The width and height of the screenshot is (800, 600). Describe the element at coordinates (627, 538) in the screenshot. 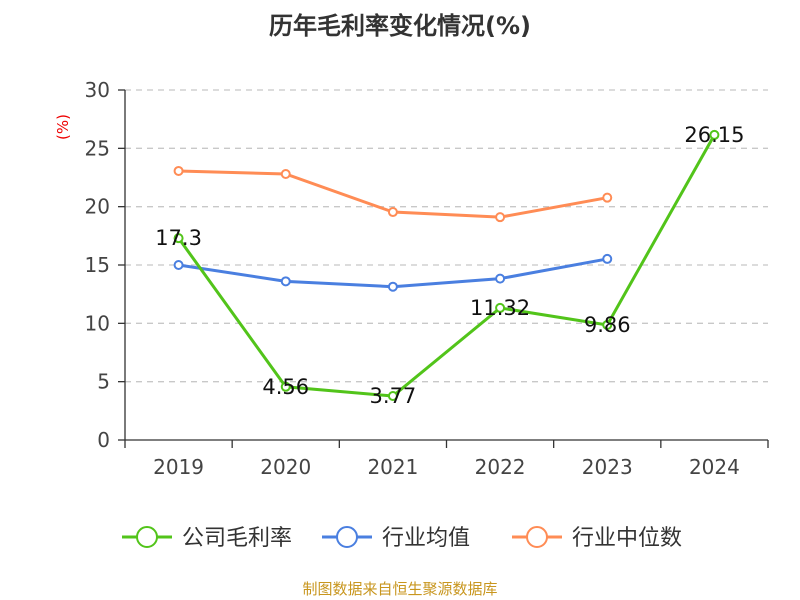

I see `legend-label: 行业中位数` at that location.